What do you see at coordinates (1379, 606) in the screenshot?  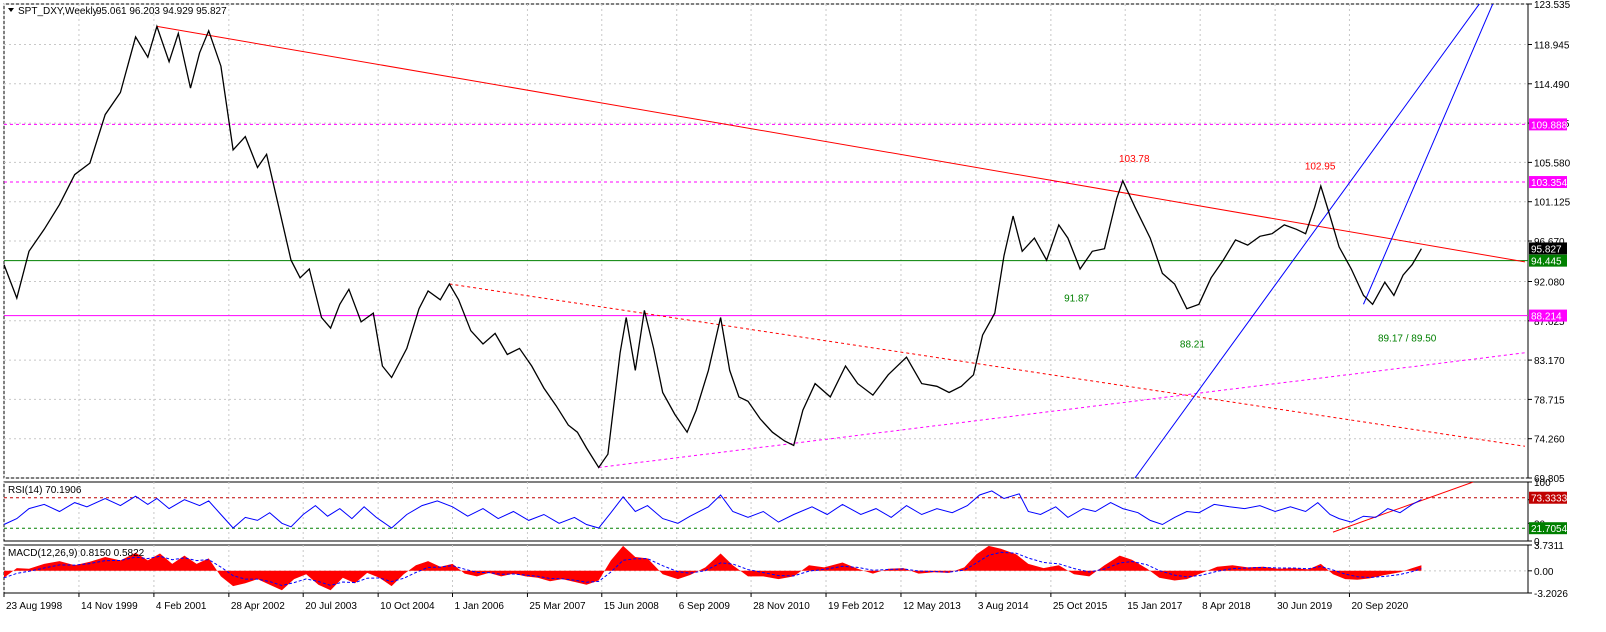 I see `x-tick-label: 20 Sep 2020` at bounding box center [1379, 606].